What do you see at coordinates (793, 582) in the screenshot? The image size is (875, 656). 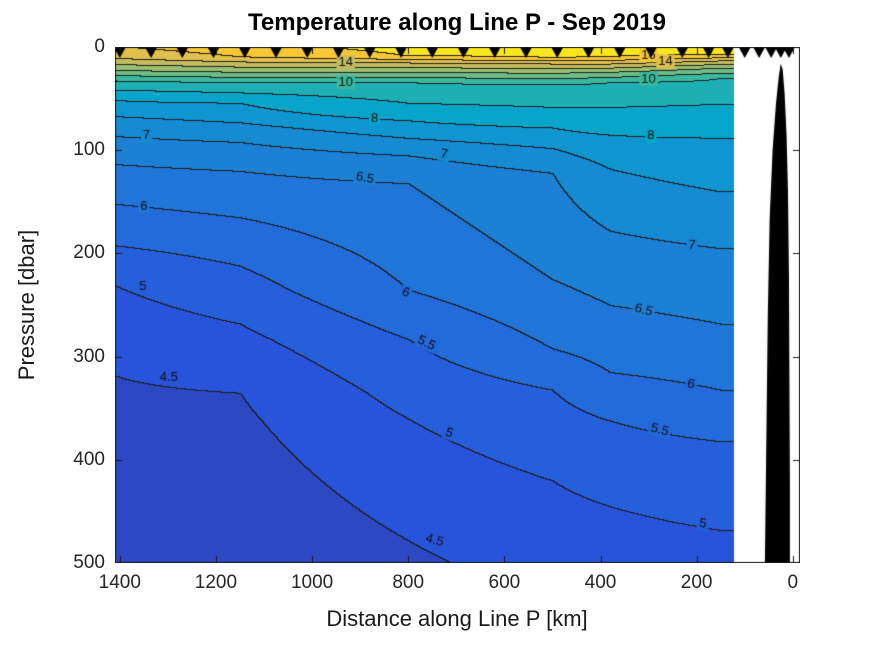 I see `x-tick-label: 0` at bounding box center [793, 582].